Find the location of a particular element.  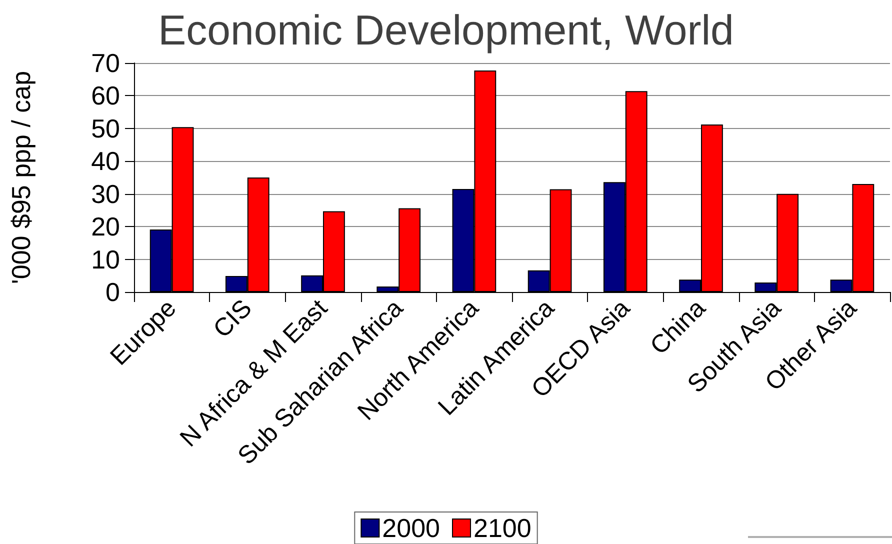

y-tick-label: 30 is located at coordinates (105, 193).